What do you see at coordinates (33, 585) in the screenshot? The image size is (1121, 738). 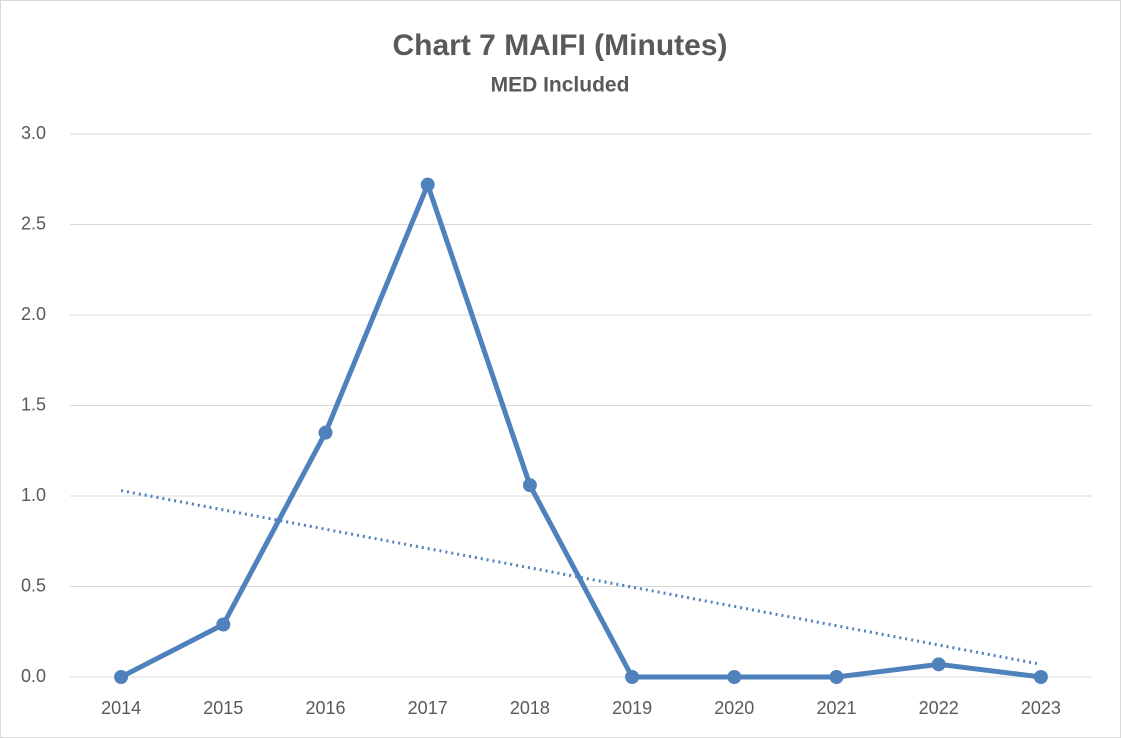 I see `y-tick-label: 0.5` at bounding box center [33, 585].